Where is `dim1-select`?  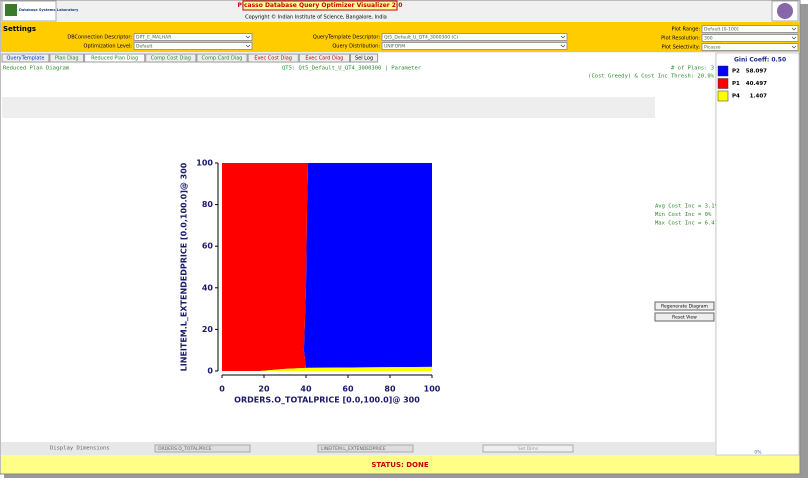 dim1-select is located at coordinates (202, 448).